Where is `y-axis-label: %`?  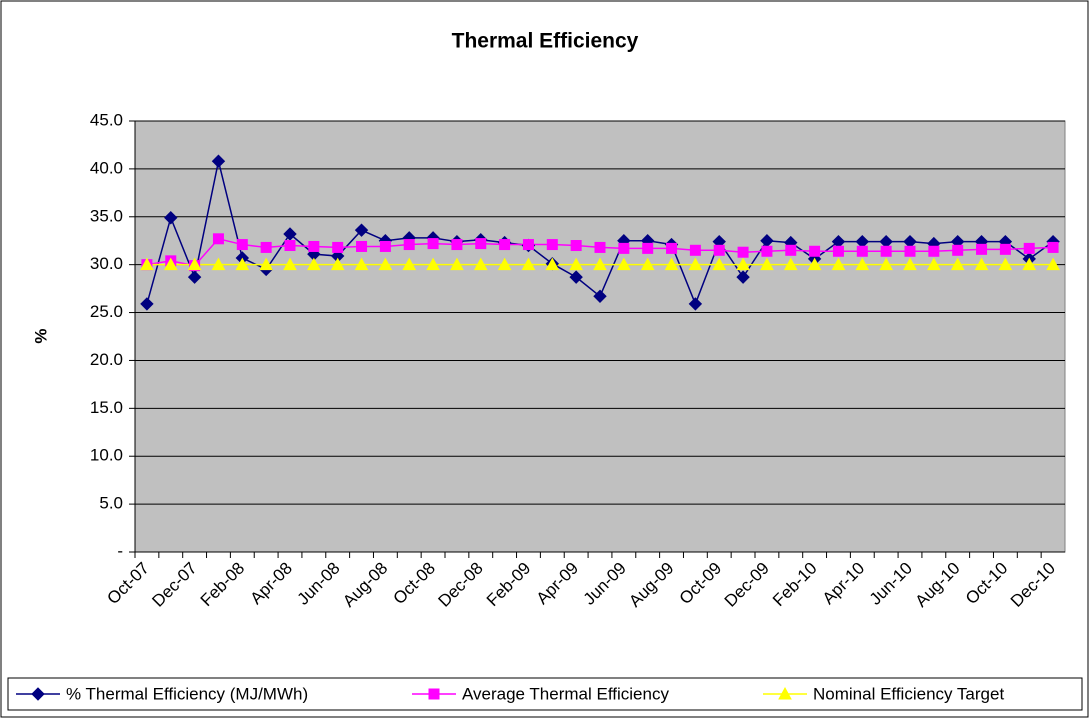 y-axis-label: % is located at coordinates (40, 335).